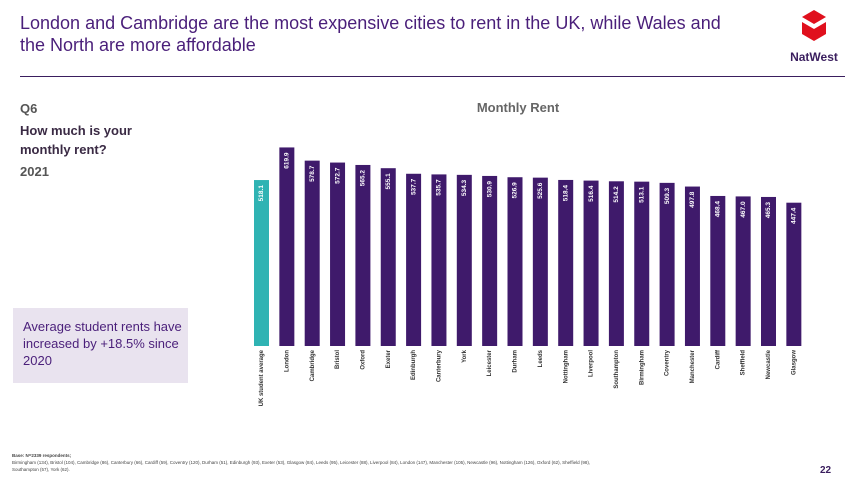 The height and width of the screenshot is (480, 865). Describe the element at coordinates (692, 199) in the screenshot. I see `bar-value-label: 497.8` at that location.